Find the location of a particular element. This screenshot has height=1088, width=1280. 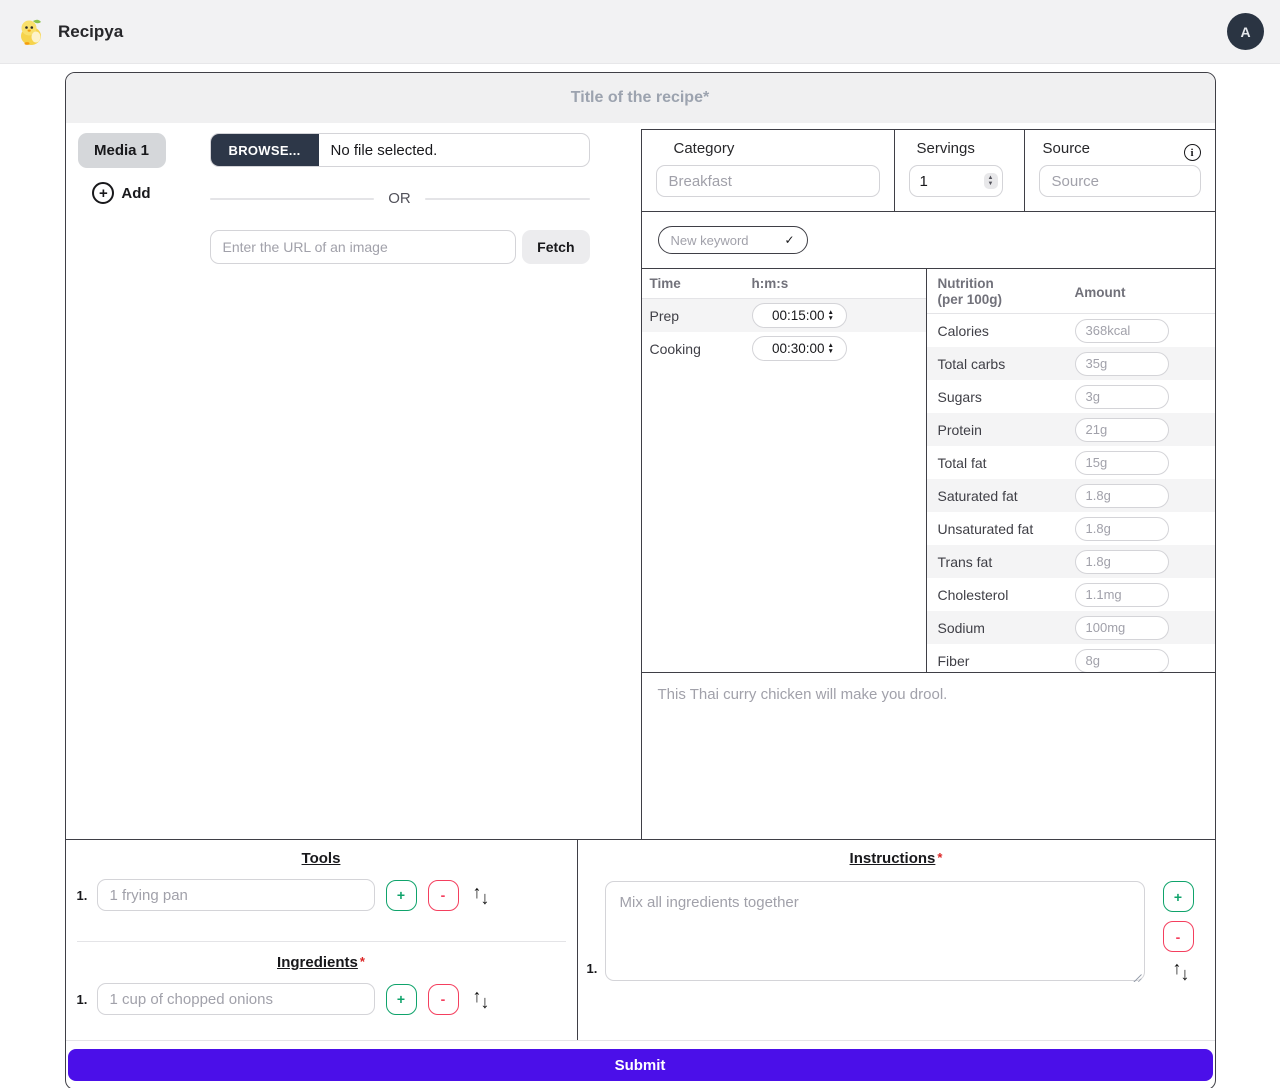

table-row: Prep ▲ ▼ is located at coordinates (783, 315).